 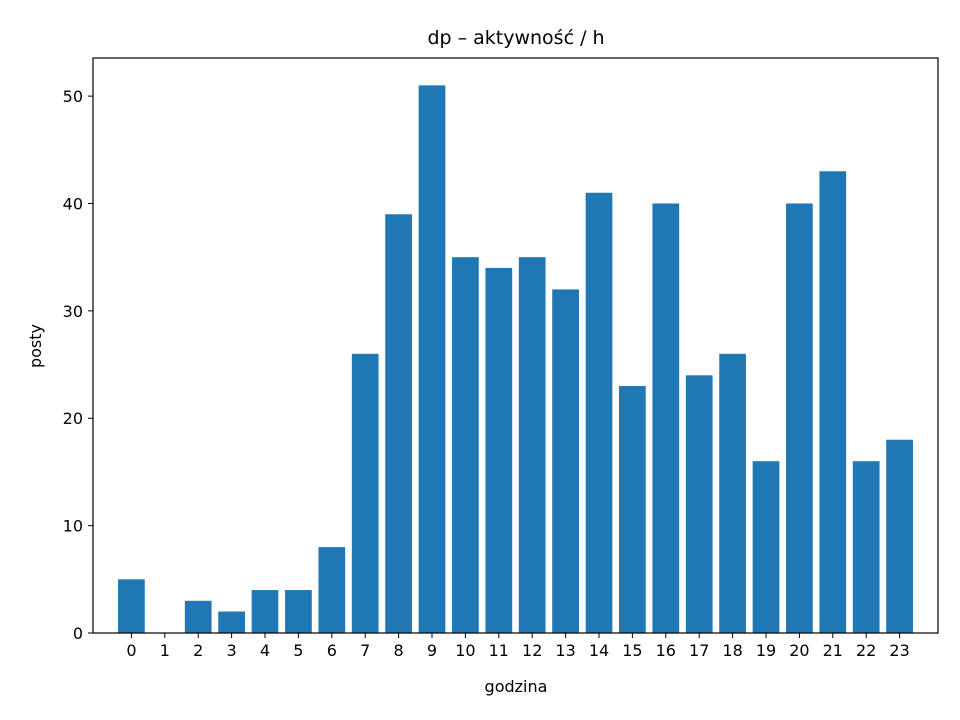 I want to click on x-axis-label: godzina, so click(x=516, y=686).